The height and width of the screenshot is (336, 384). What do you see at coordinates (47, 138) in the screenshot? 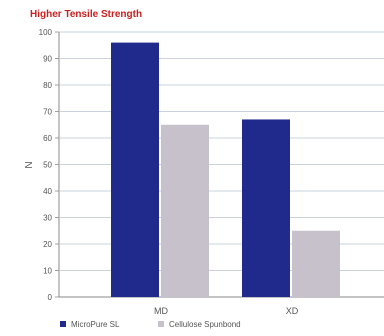
I see `y-tick-label: 60` at bounding box center [47, 138].